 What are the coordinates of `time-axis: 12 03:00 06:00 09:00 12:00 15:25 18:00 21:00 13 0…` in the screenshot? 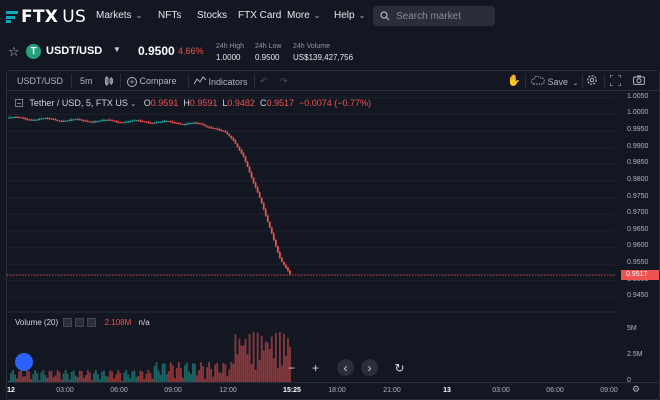 It's located at (333, 391).